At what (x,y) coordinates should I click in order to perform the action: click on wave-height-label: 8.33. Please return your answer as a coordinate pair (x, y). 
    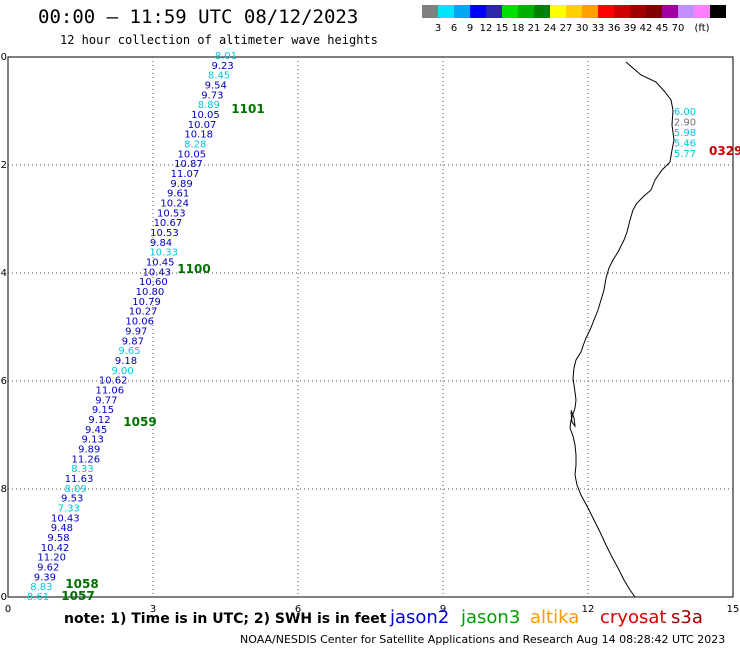
    Looking at the image, I should click on (82, 469).